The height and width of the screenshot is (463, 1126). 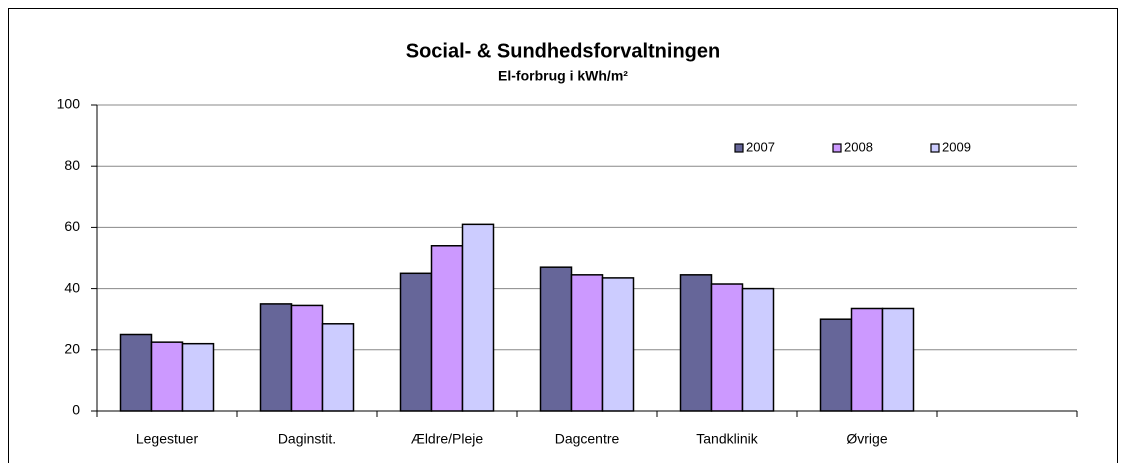 What do you see at coordinates (956, 146) in the screenshot?
I see `legend-label: 2009` at bounding box center [956, 146].